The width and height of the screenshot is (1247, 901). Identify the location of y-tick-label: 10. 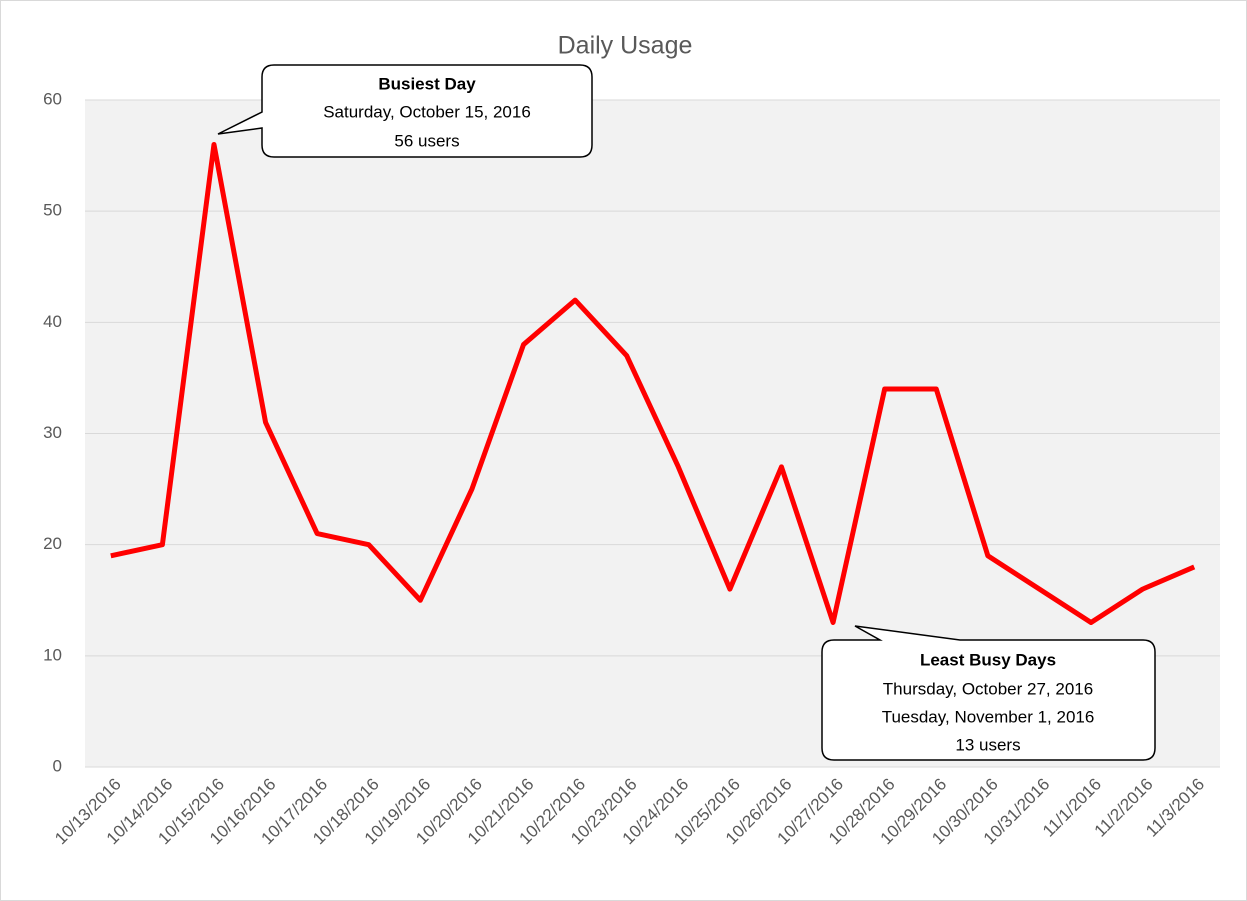
(52, 654).